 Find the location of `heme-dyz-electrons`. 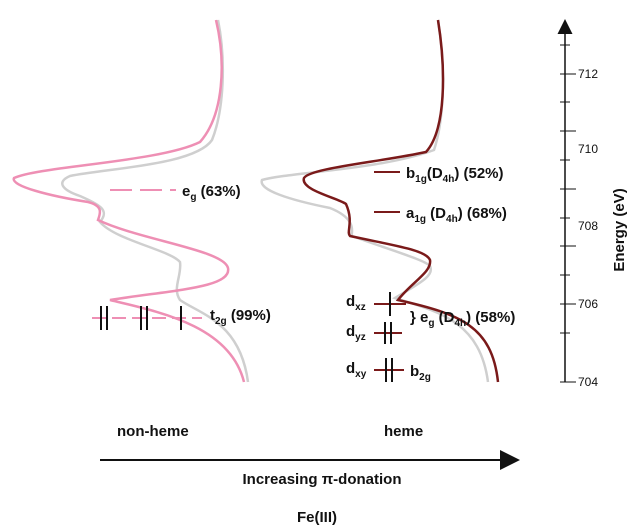

heme-dyz-electrons is located at coordinates (388, 333).